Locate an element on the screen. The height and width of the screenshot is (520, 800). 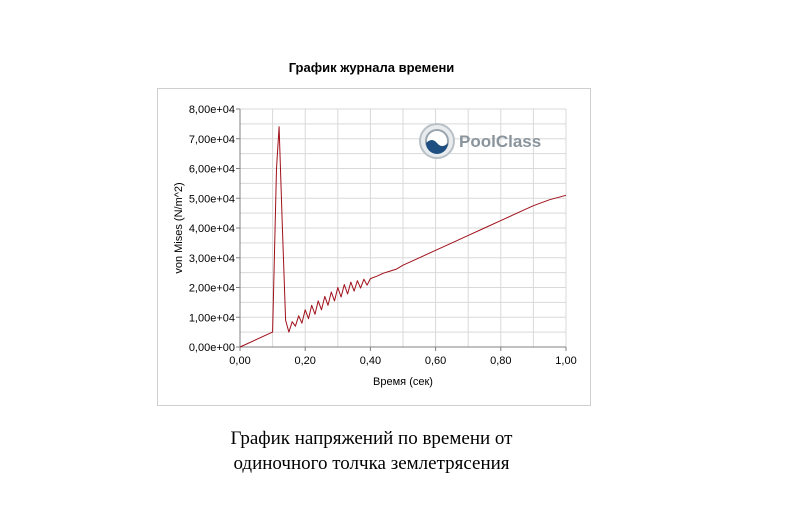
x-tick-label: 0,40 is located at coordinates (370, 361).